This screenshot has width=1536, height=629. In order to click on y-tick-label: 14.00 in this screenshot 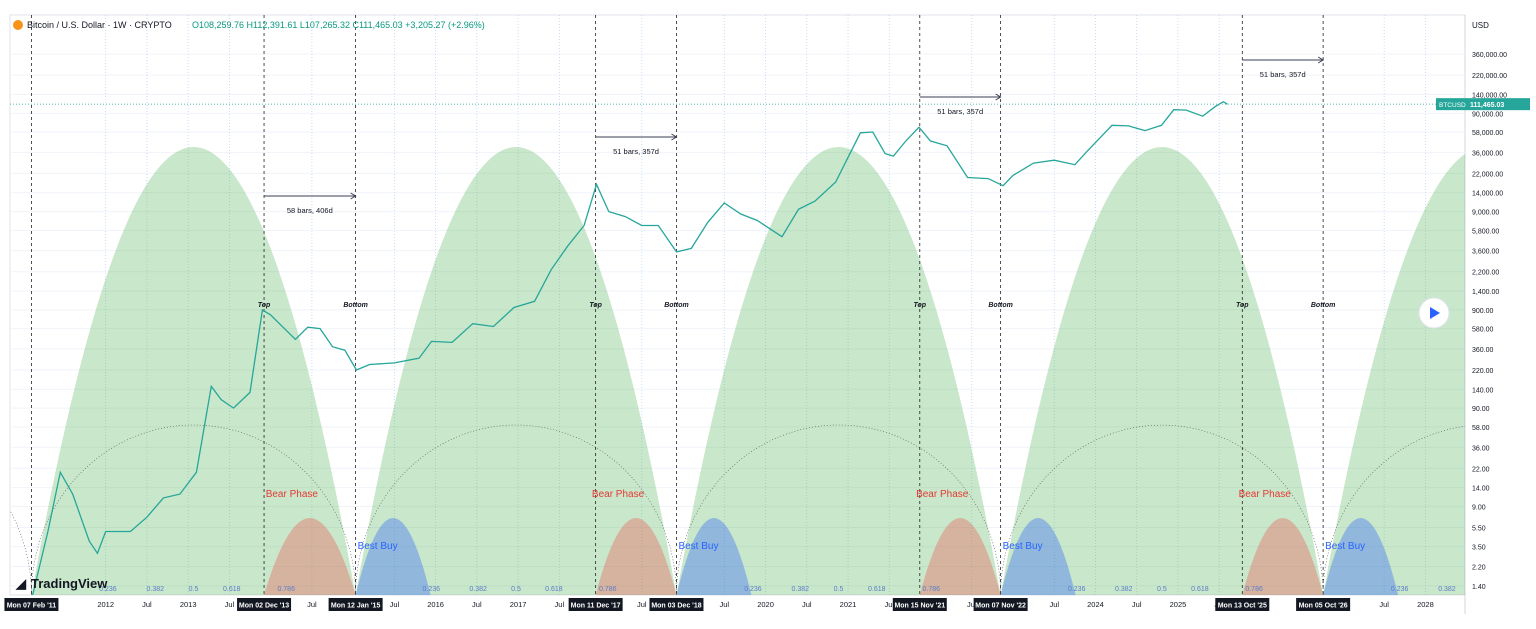, I will do `click(1481, 489)`.